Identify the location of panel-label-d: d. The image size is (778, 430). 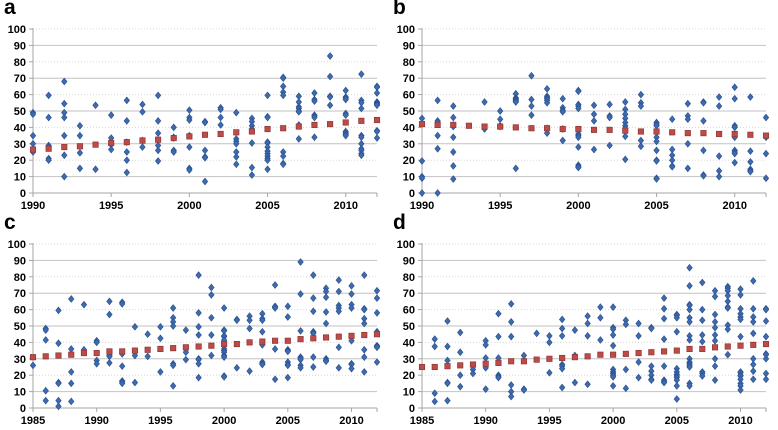
(399, 222).